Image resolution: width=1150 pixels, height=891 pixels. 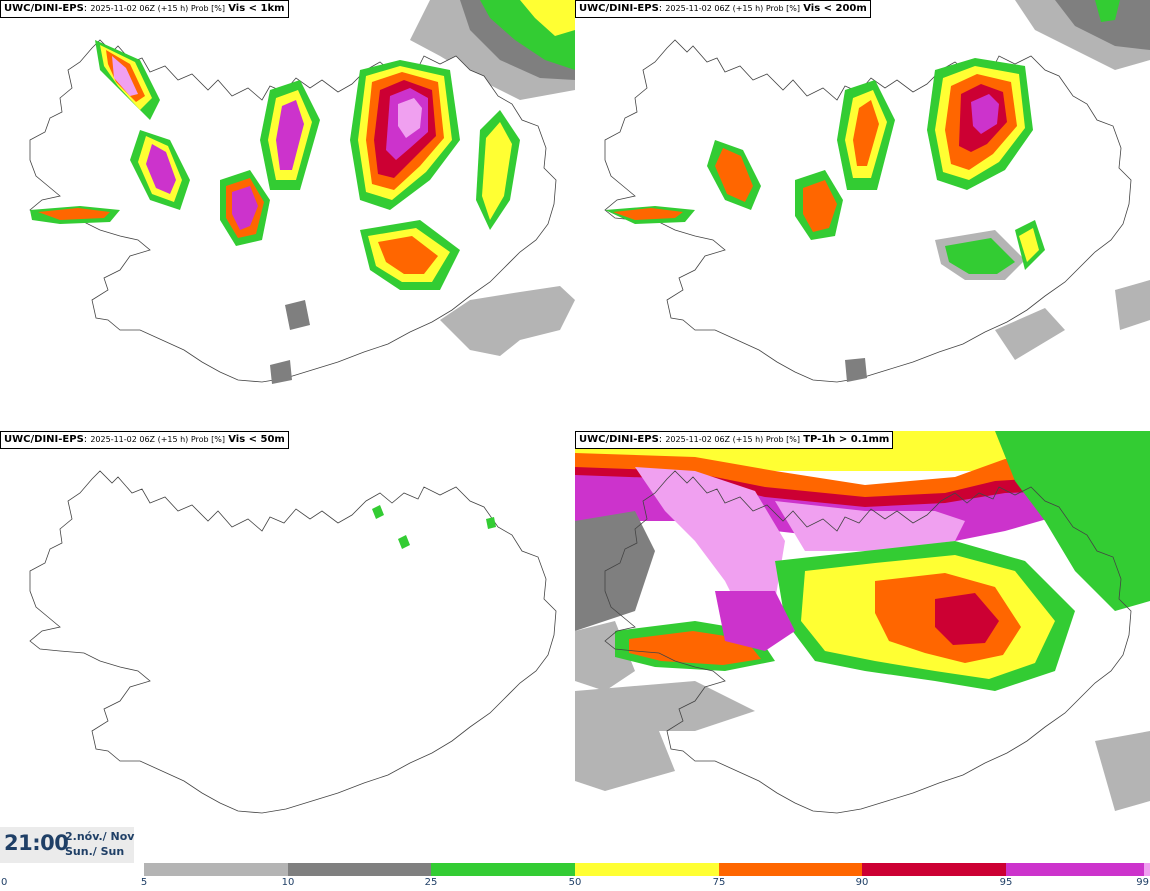 What do you see at coordinates (144, 882) in the screenshot?
I see `legend-tick: 5` at bounding box center [144, 882].